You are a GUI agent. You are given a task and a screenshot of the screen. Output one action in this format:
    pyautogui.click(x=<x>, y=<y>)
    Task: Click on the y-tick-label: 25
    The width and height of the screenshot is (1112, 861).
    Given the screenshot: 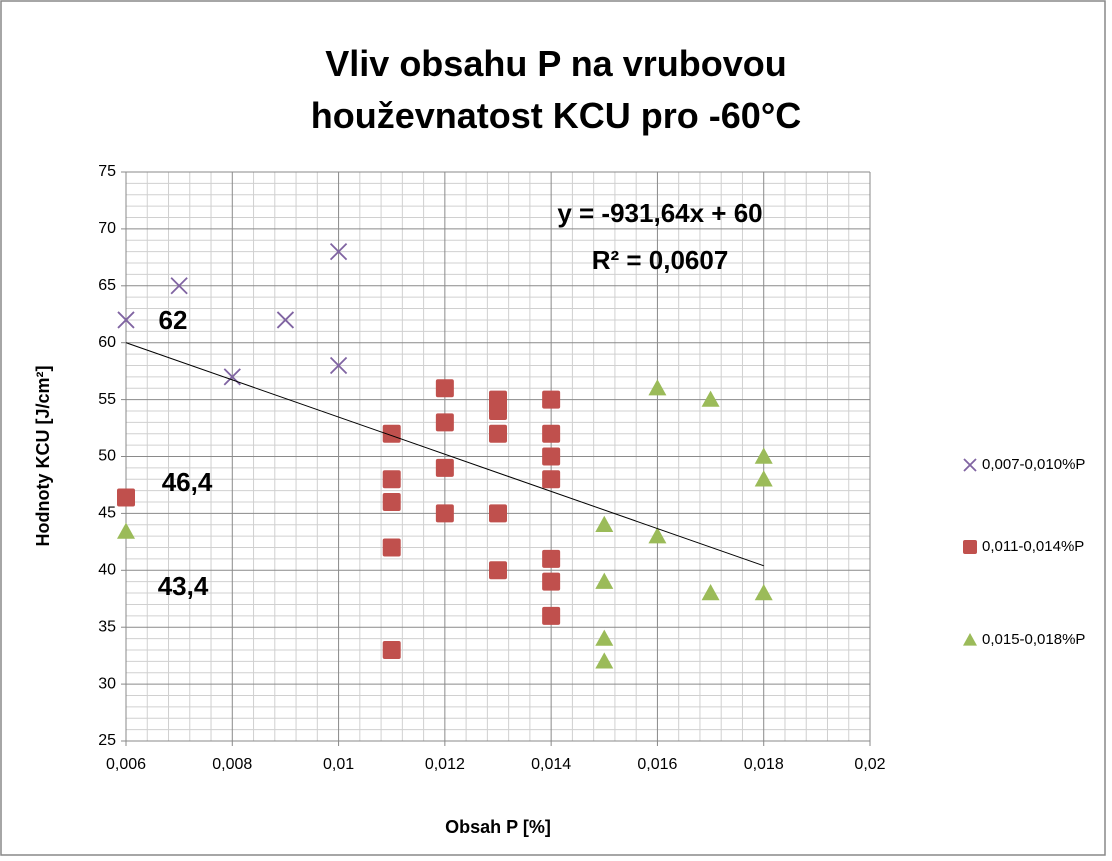 What is the action you would take?
    pyautogui.click(x=107, y=740)
    